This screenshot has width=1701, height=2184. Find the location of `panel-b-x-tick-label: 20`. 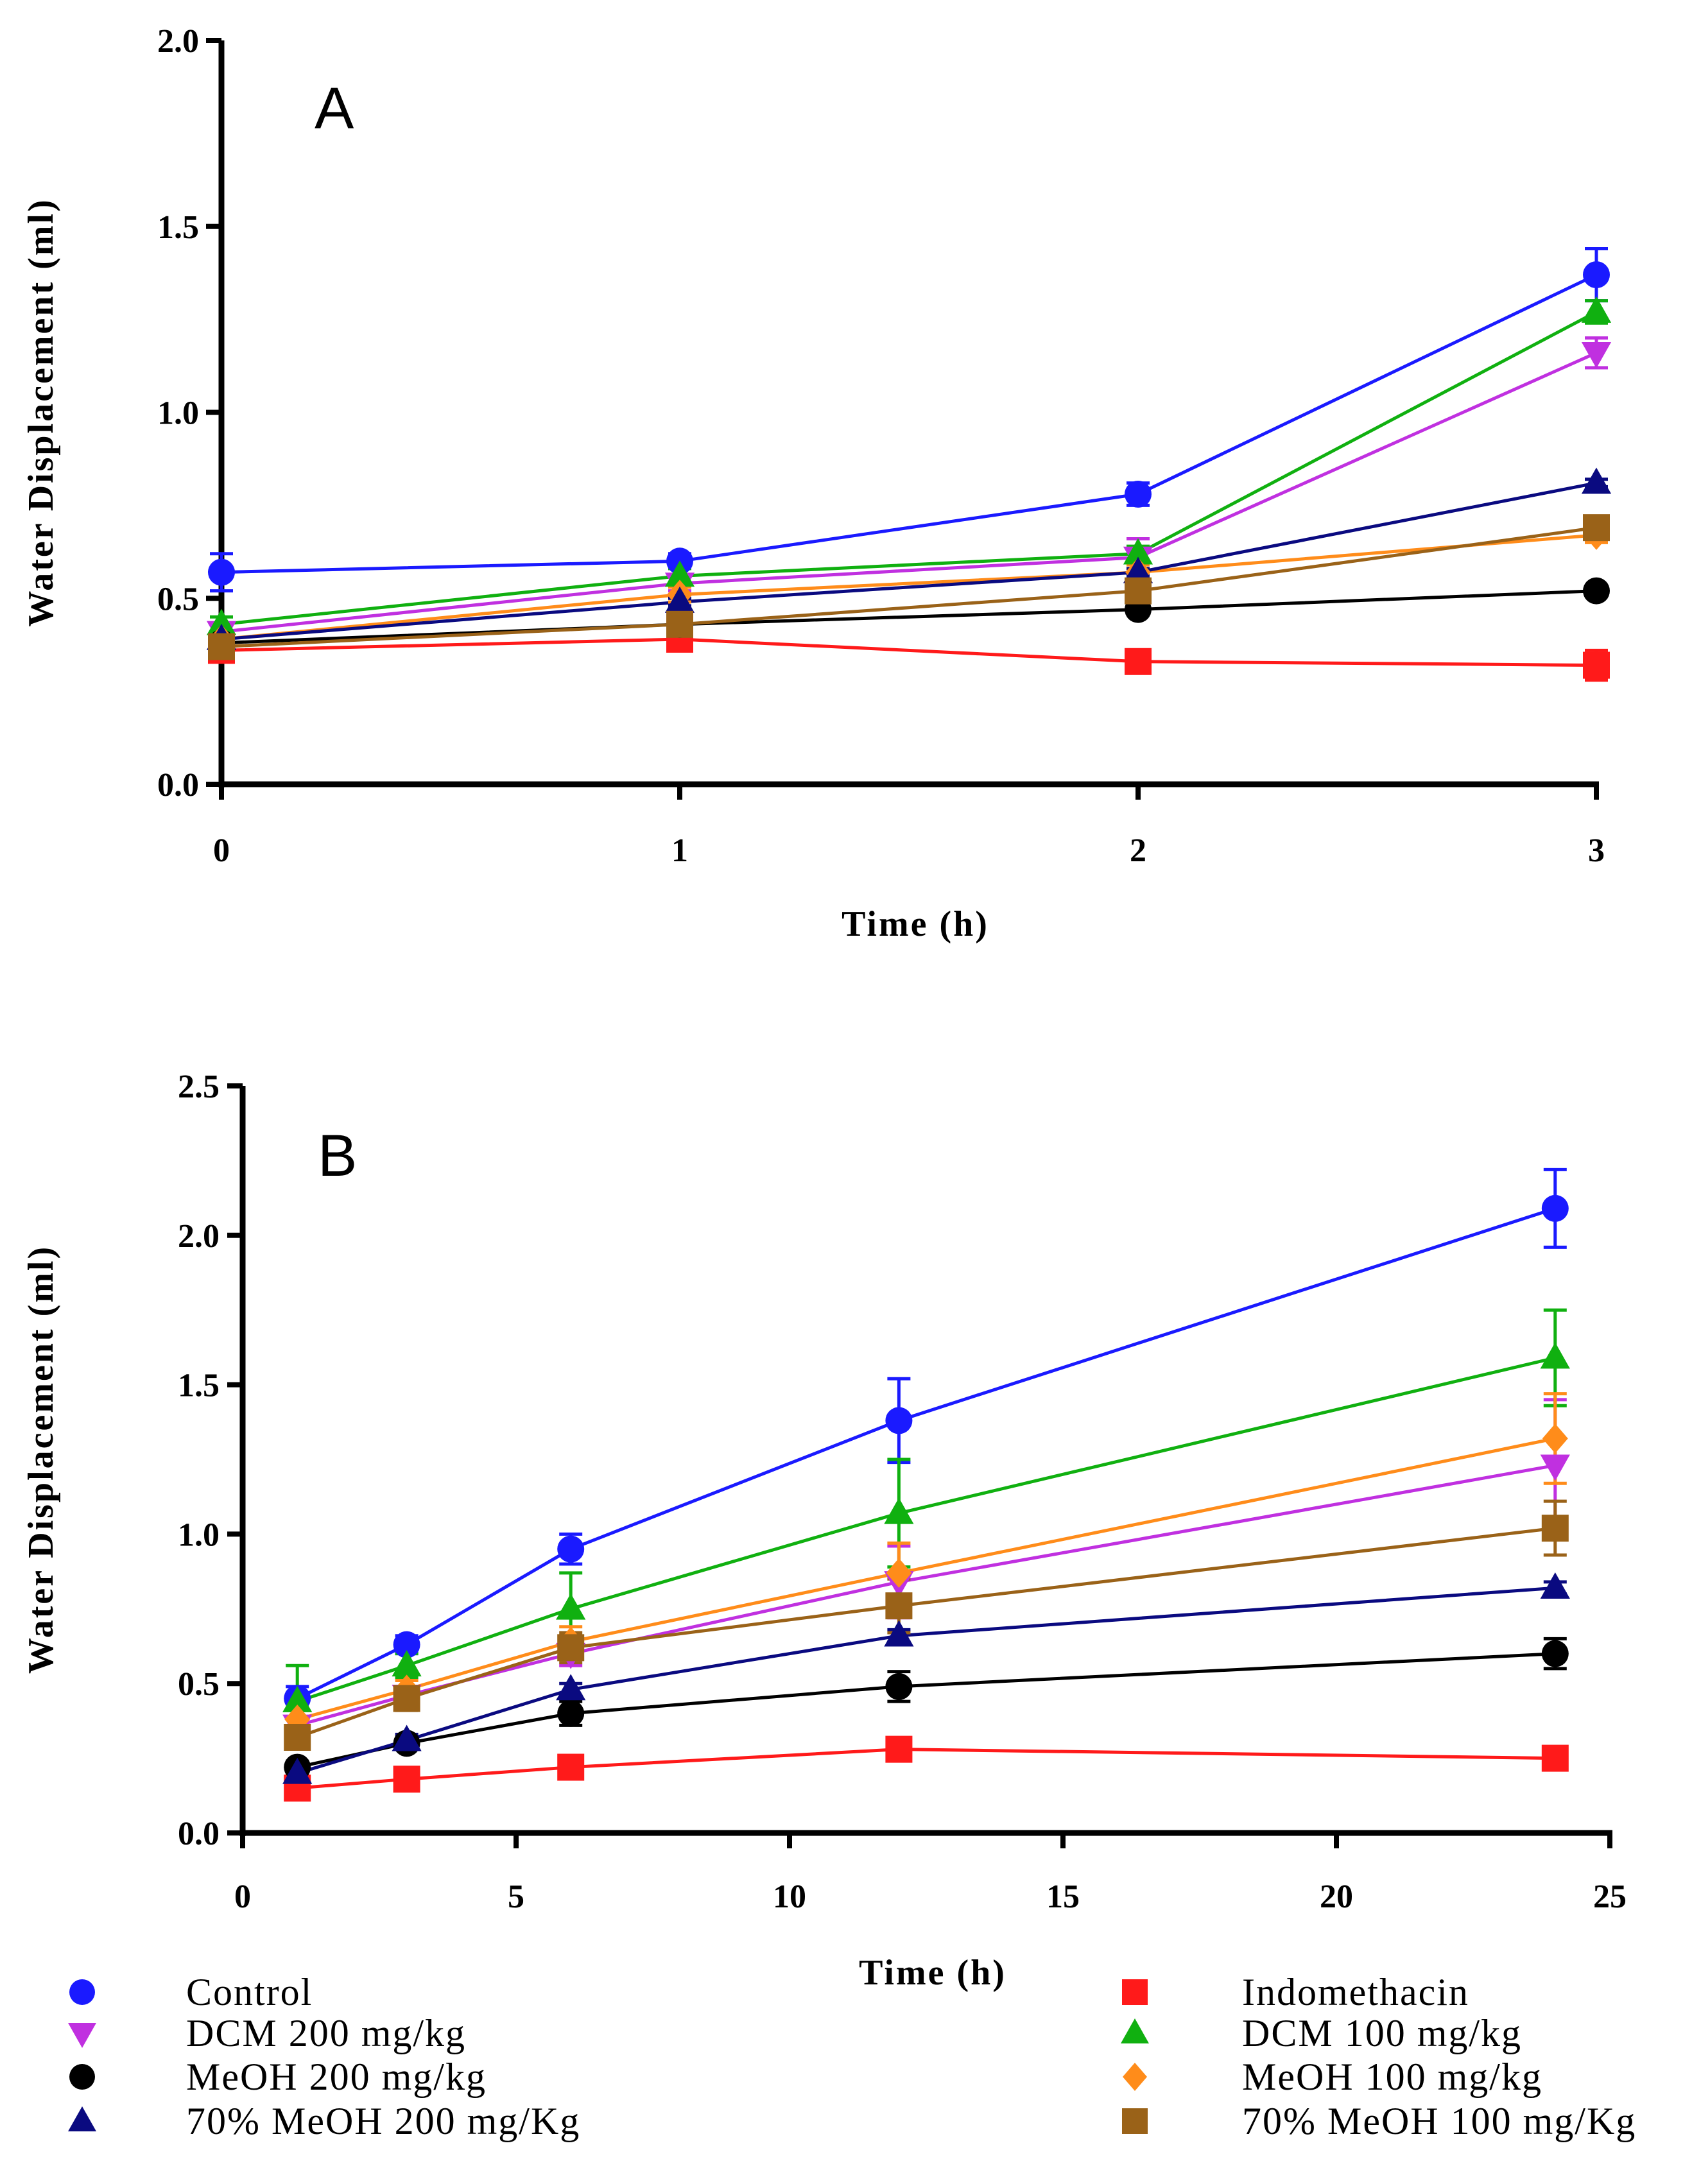

panel-b-x-tick-label: 20 is located at coordinates (1336, 1897).